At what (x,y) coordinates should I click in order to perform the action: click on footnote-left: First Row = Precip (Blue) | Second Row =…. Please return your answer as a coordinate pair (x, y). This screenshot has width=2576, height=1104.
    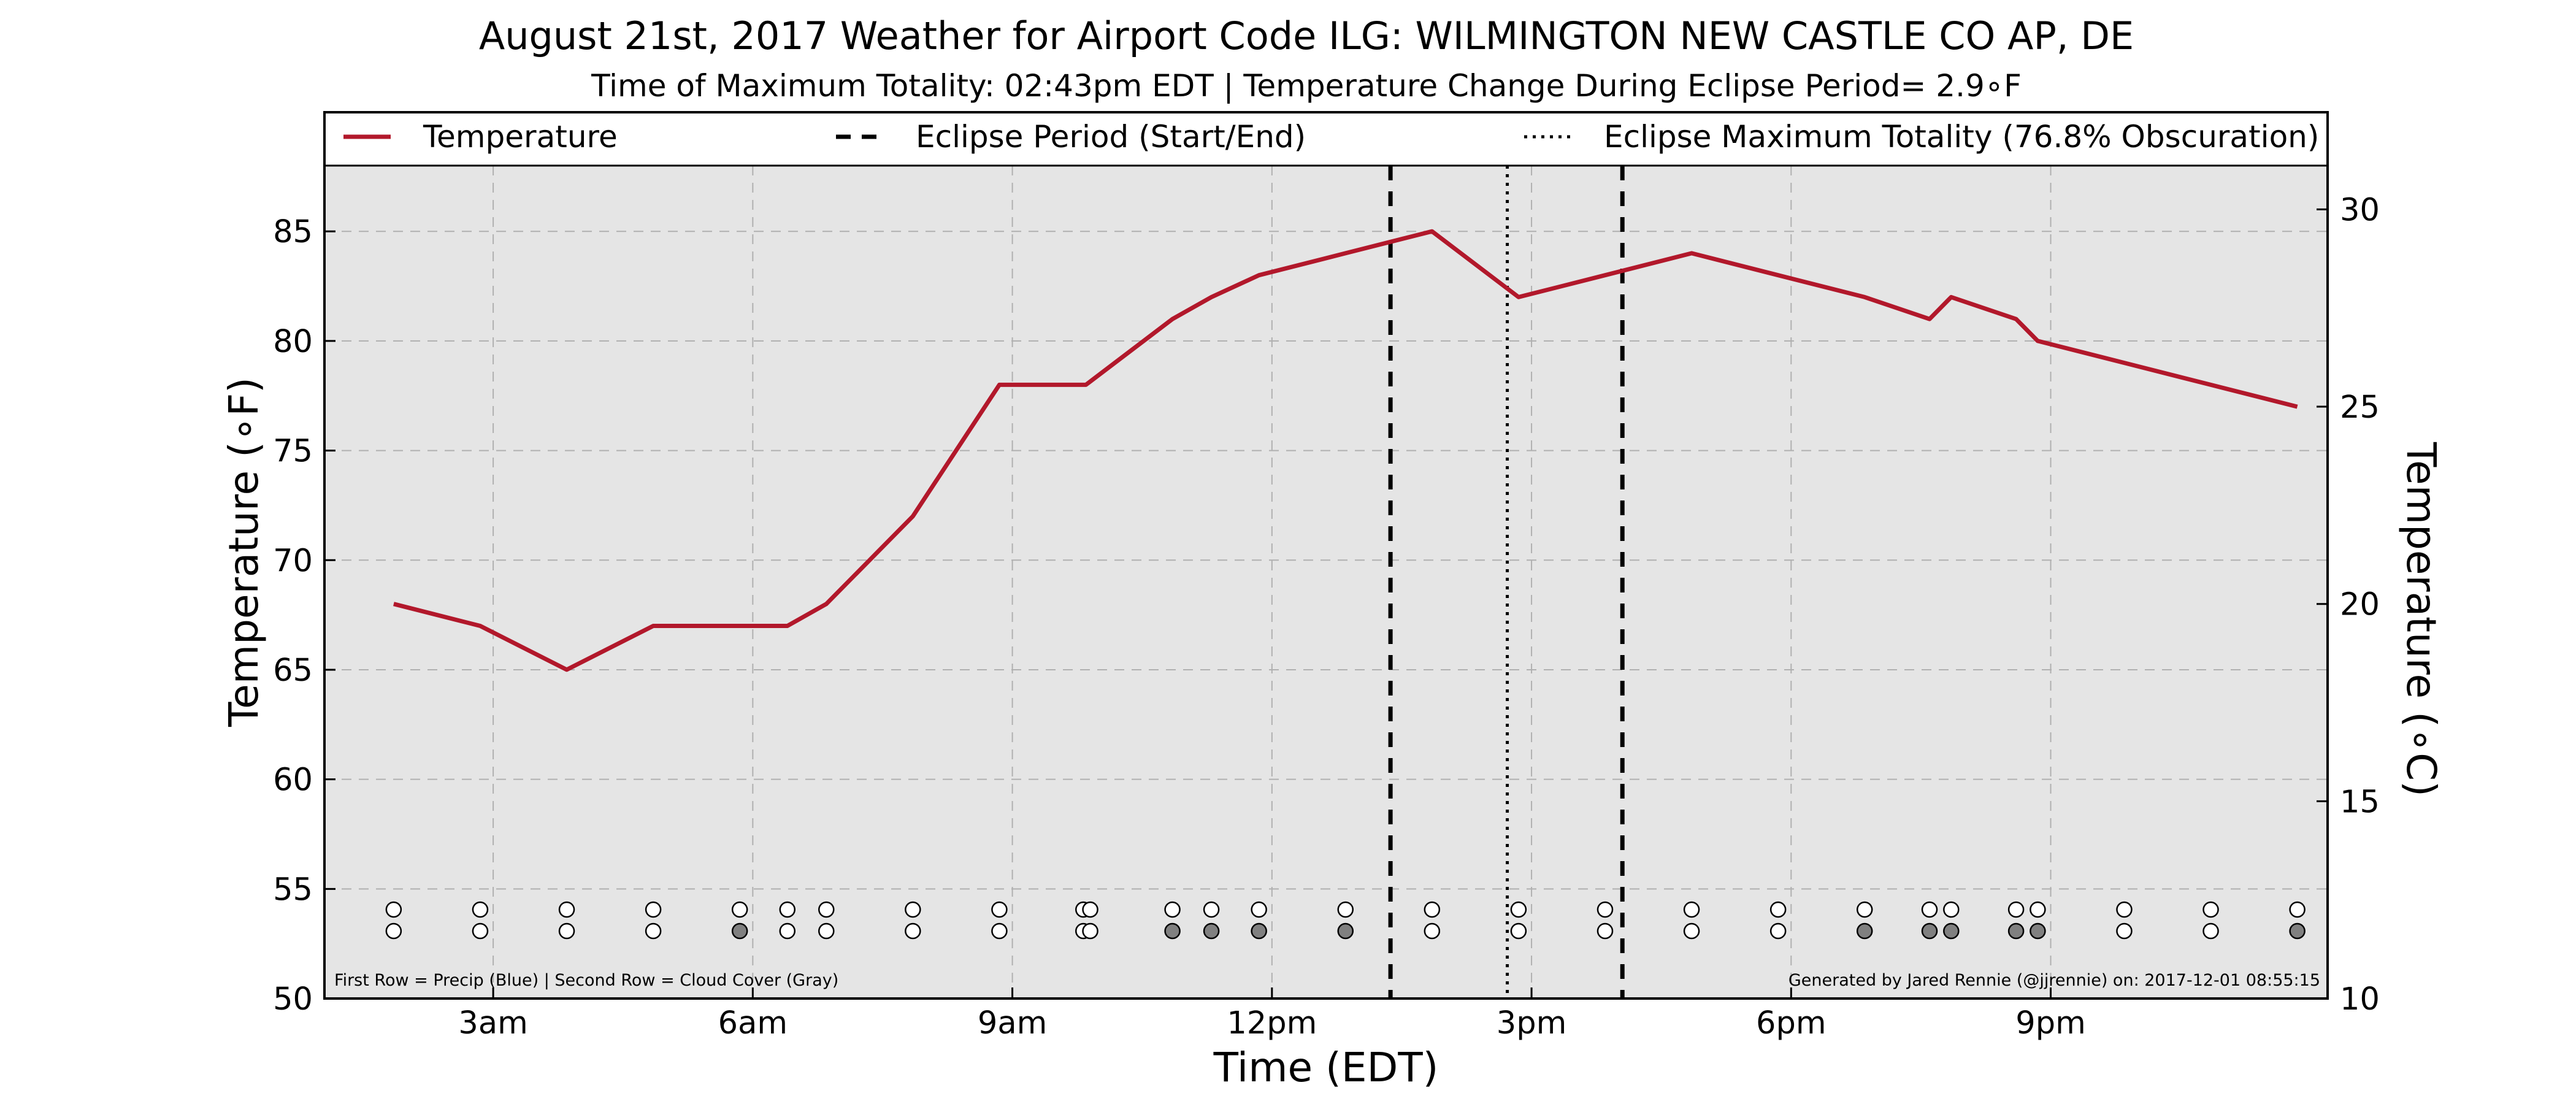
    Looking at the image, I should click on (586, 980).